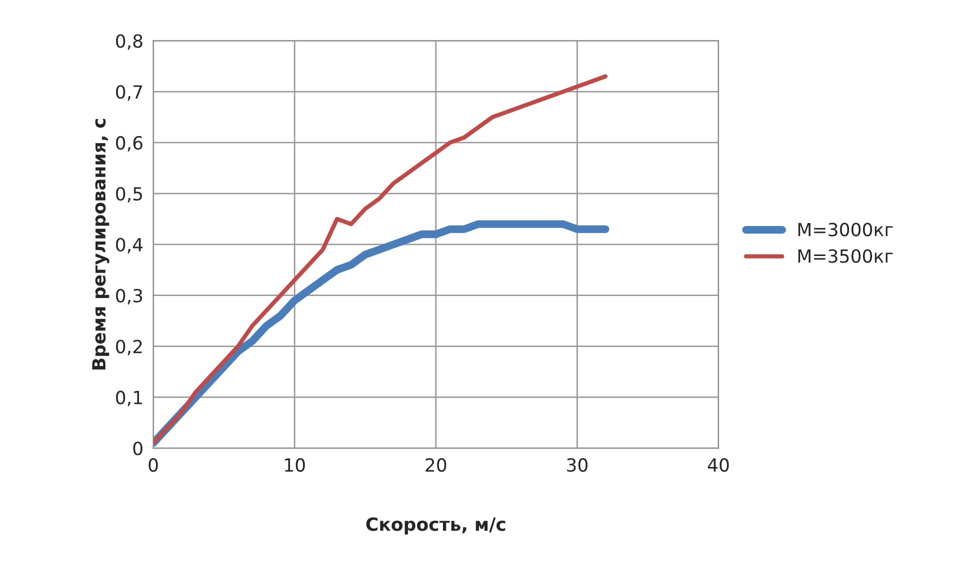 The image size is (958, 582). Describe the element at coordinates (295, 465) in the screenshot. I see `x-tick-label: 10` at that location.